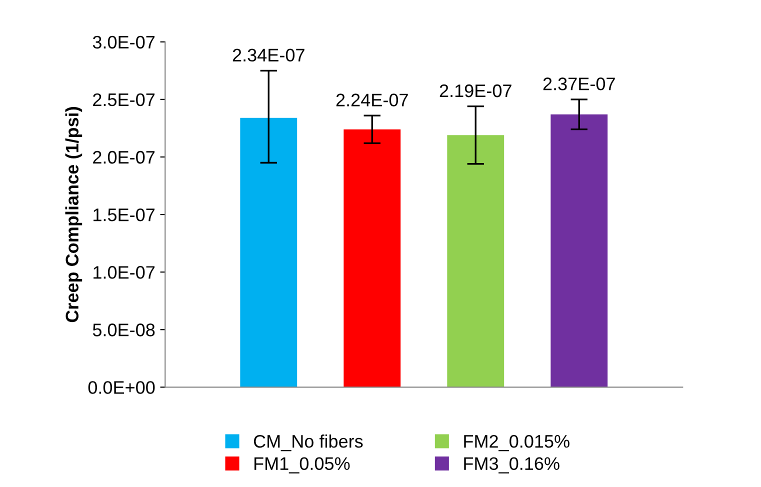  Describe the element at coordinates (124, 272) in the screenshot. I see `y-tick-label: 1.0E-07` at that location.